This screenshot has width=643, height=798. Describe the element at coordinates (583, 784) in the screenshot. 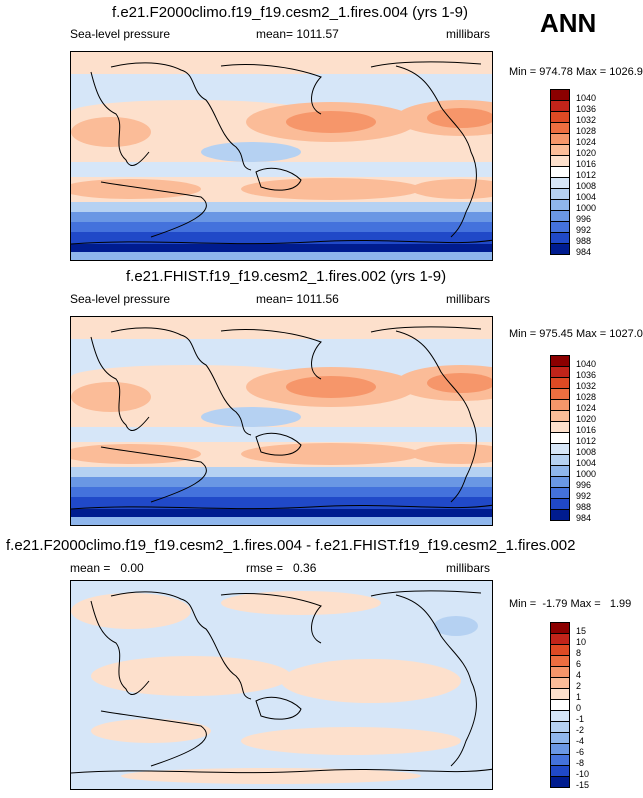

I see `colorbar-tick-label: -15` at that location.